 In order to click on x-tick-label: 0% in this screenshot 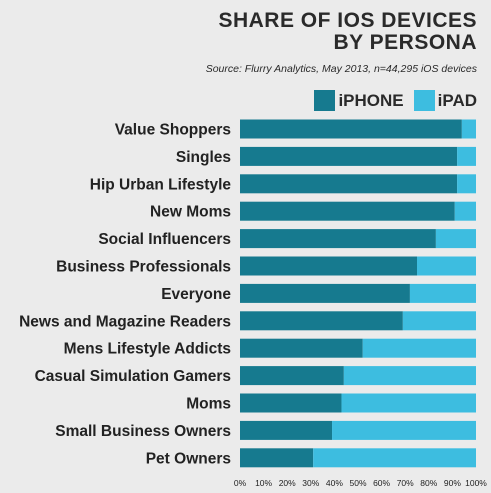, I will do `click(240, 483)`.